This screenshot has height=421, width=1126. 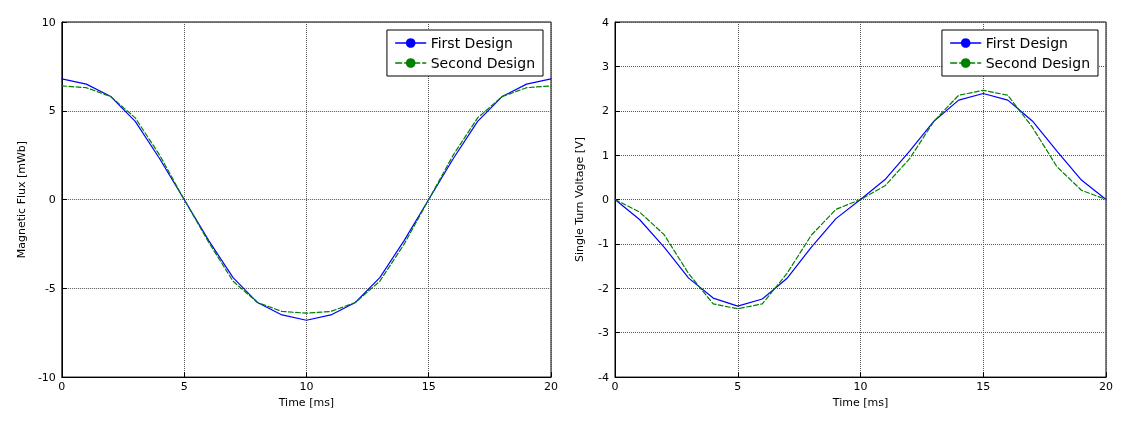 I want to click on y-tick-label: -10, so click(x=46, y=377).